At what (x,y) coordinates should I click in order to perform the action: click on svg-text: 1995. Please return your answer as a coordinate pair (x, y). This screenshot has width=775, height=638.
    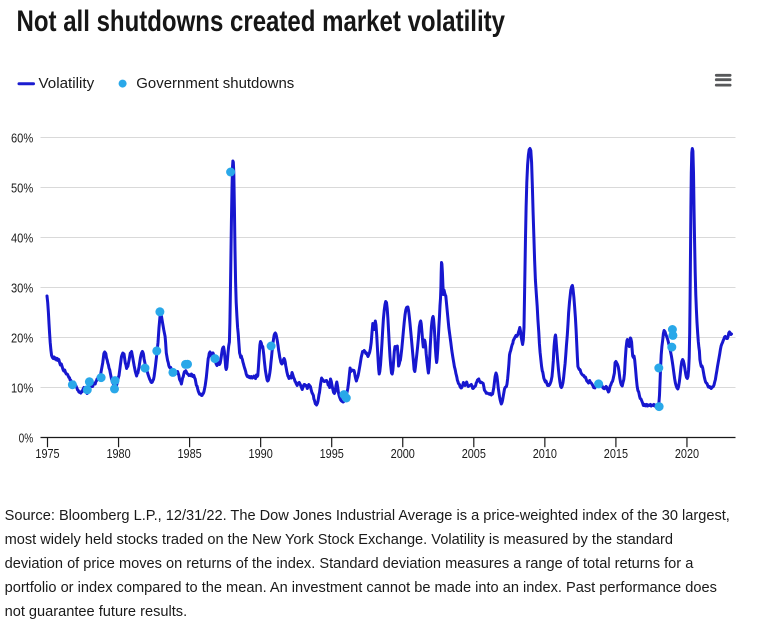
    Looking at the image, I should click on (332, 453).